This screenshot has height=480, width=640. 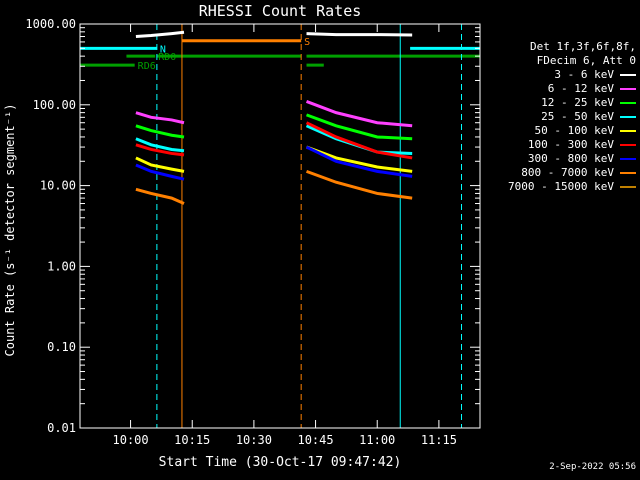 I want to click on x-tick-label: 11:15, so click(x=439, y=440).